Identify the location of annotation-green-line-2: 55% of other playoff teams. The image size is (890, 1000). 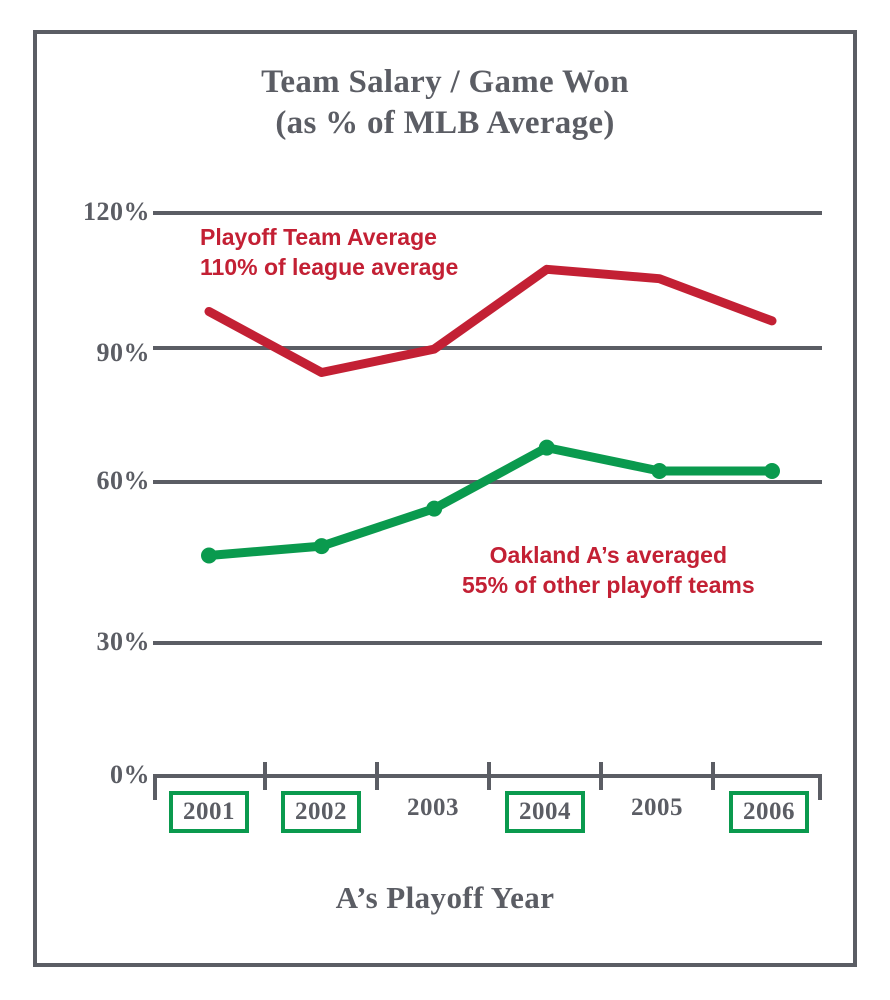
(608, 585).